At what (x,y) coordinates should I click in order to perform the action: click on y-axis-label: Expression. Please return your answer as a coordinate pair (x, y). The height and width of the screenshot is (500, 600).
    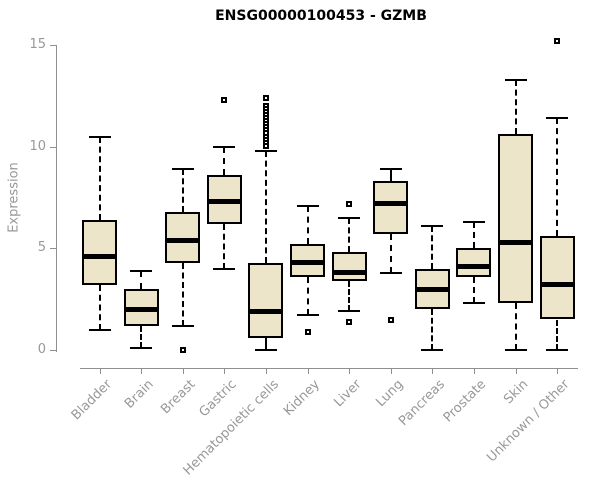
    Looking at the image, I should click on (14, 197).